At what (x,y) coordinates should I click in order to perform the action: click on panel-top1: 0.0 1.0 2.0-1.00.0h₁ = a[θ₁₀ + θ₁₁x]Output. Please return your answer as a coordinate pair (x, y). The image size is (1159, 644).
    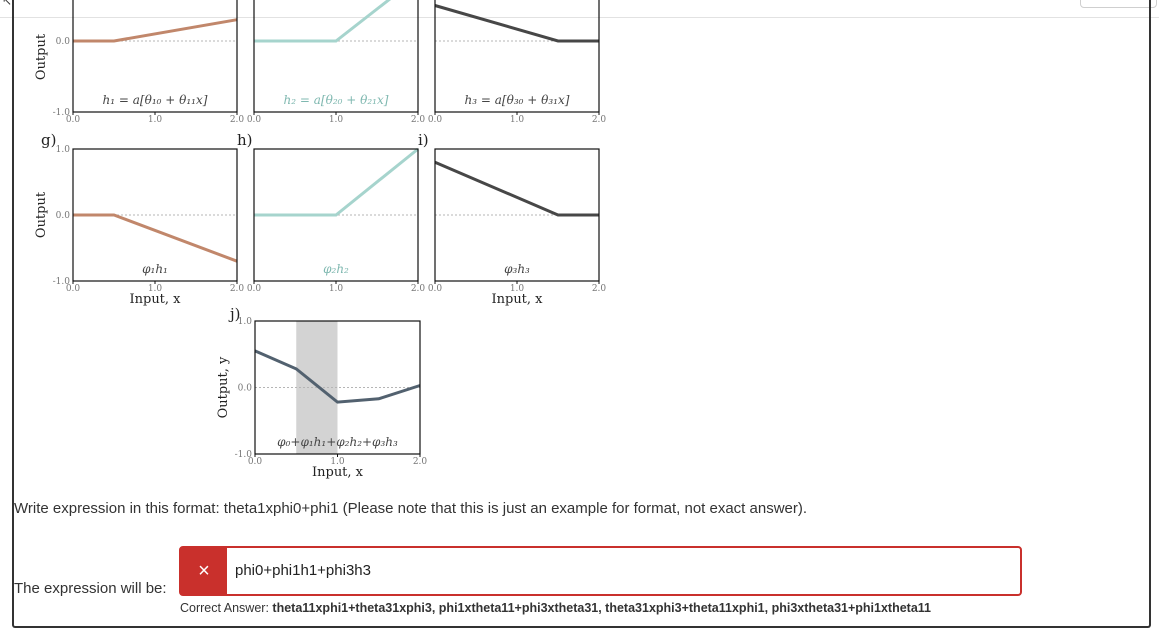
    Looking at the image, I should click on (139, 62).